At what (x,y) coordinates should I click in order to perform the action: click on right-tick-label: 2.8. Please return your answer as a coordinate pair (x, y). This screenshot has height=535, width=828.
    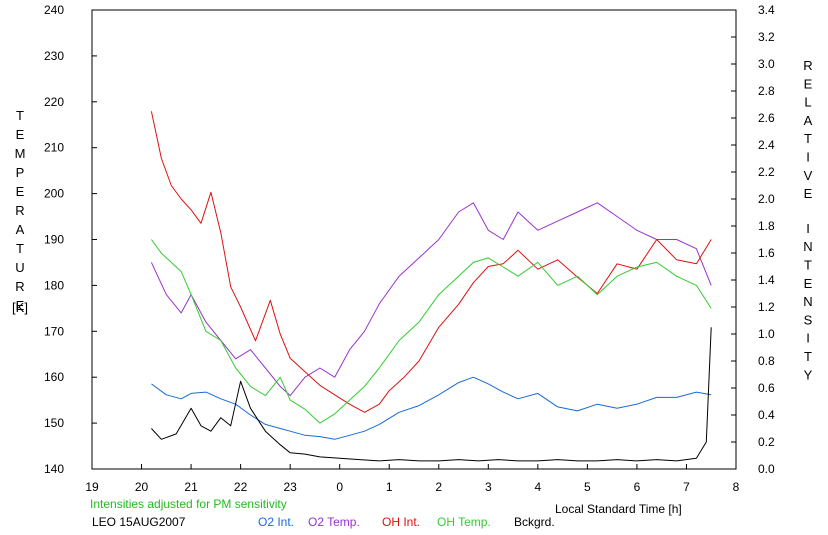
    Looking at the image, I should click on (766, 91).